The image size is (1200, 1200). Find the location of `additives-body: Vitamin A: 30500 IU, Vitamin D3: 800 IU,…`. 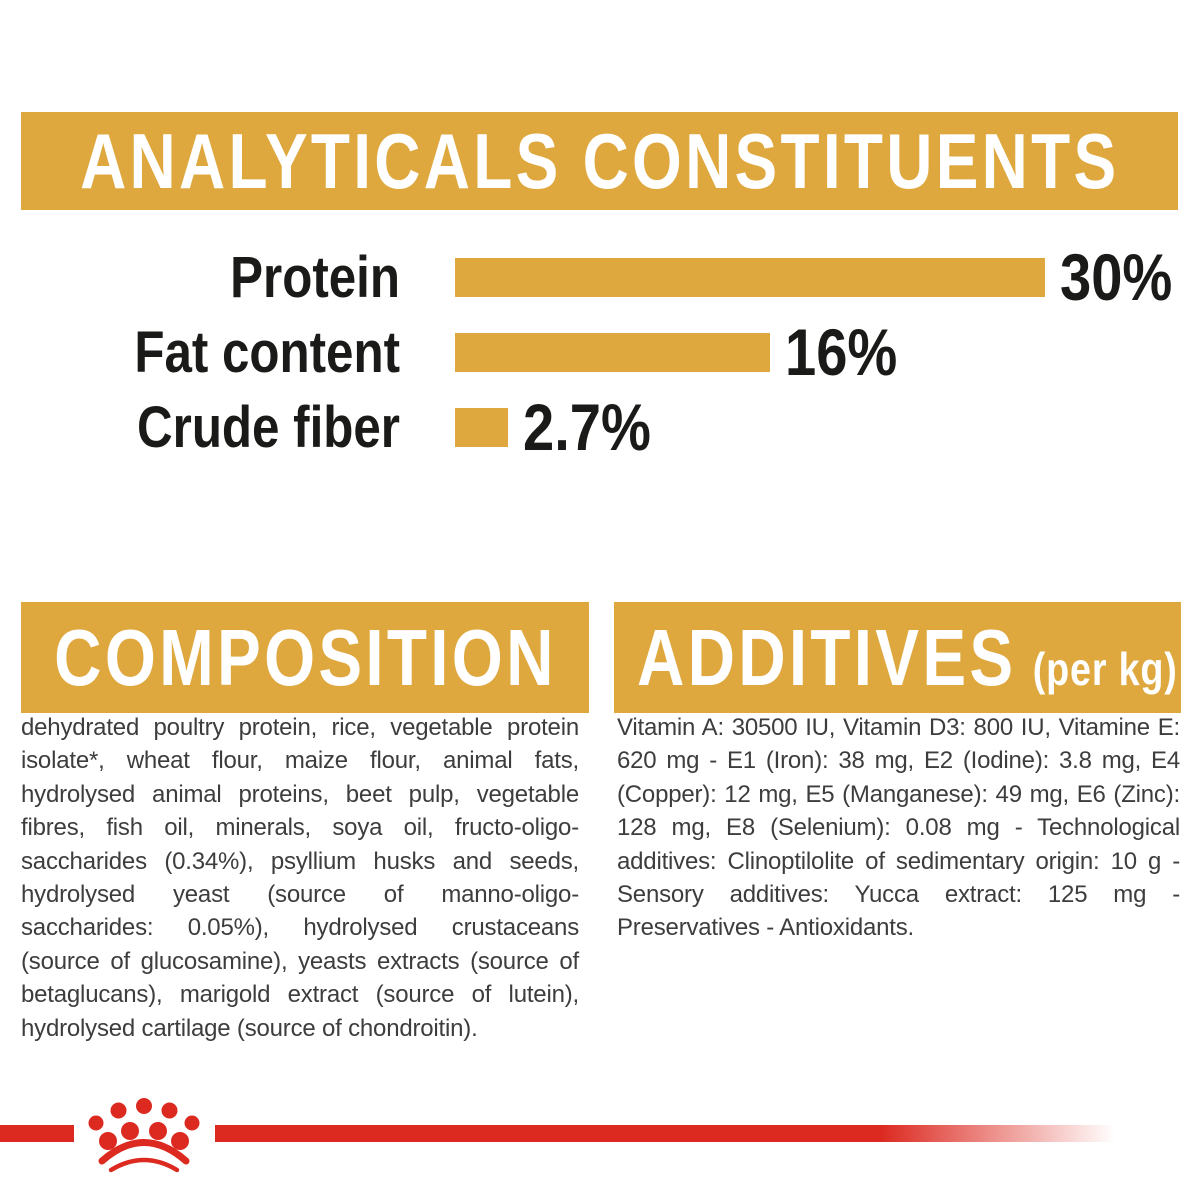

additives-body: Vitamin A: 30500 IU, Vitamin D3: 800 IU,… is located at coordinates (898, 828).